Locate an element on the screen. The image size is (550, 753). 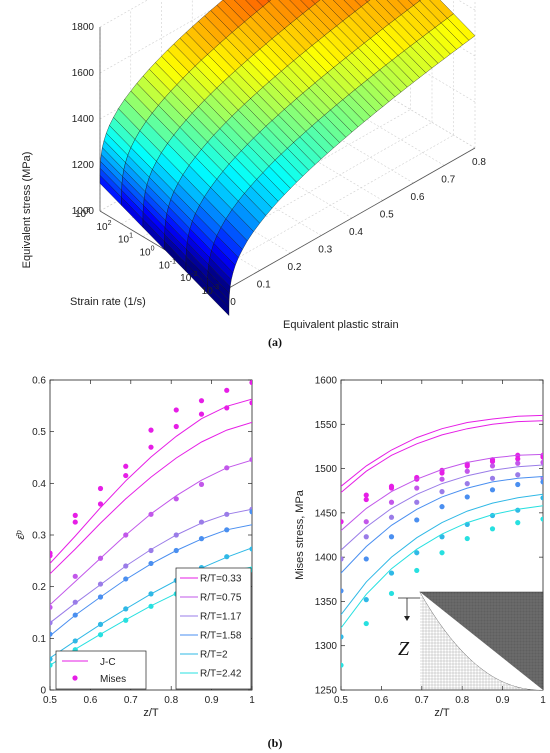
y-tick-label: 0.6 is located at coordinates (39, 381).